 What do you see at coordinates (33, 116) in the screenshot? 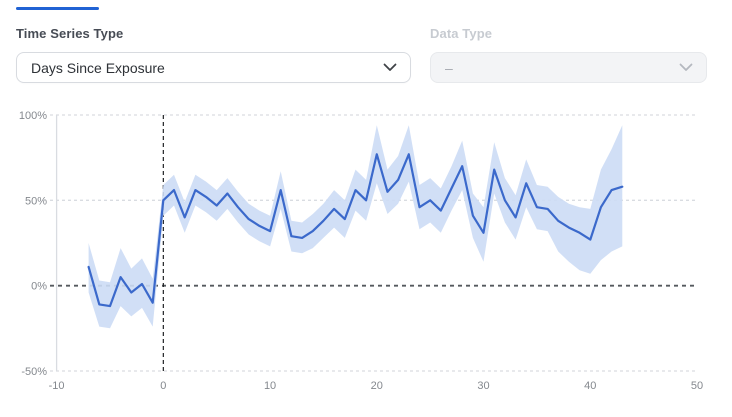
I see `y-tick-label: 100%` at bounding box center [33, 116].